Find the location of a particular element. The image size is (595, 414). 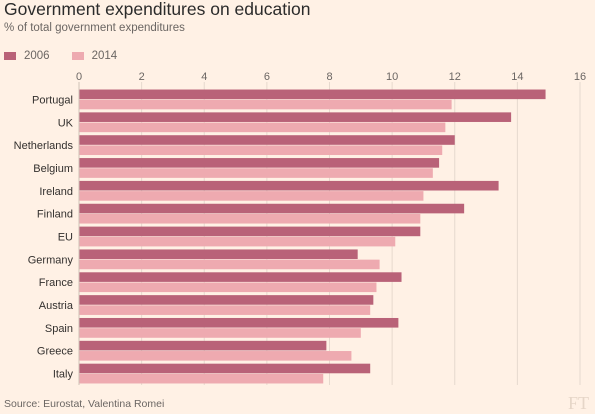

bar-2006-portugal is located at coordinates (312, 94).